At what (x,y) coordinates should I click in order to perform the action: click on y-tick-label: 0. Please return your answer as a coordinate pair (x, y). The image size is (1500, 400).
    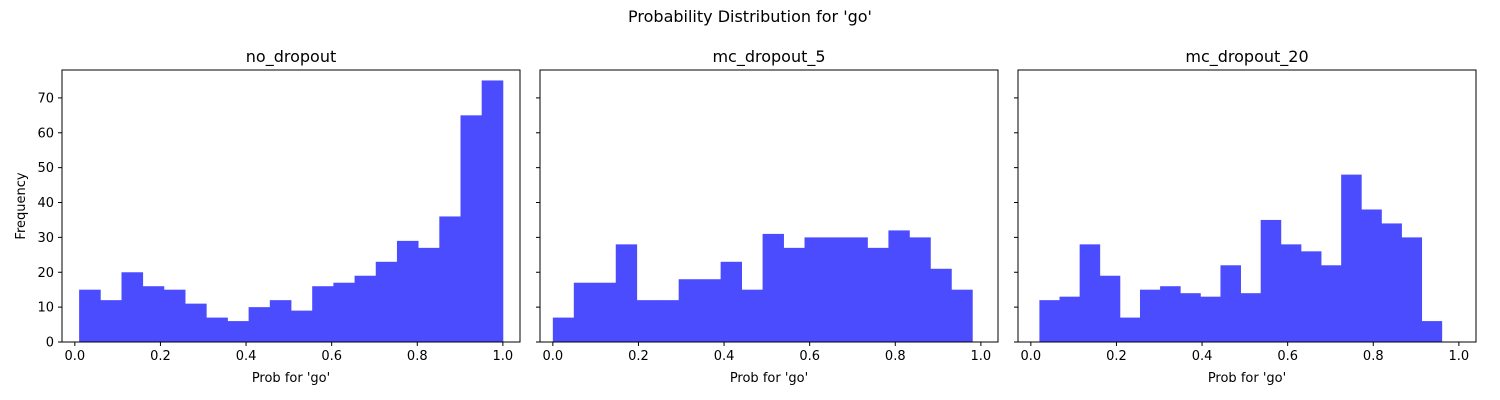
    Looking at the image, I should click on (50, 343).